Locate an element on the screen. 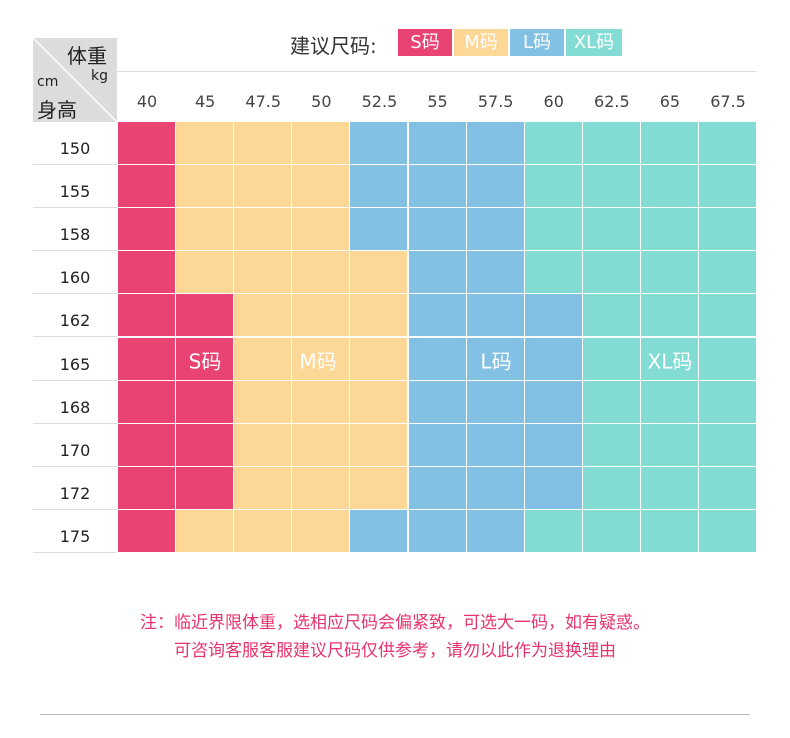 This screenshot has height=738, width=790. height-header: 170 is located at coordinates (75, 445).